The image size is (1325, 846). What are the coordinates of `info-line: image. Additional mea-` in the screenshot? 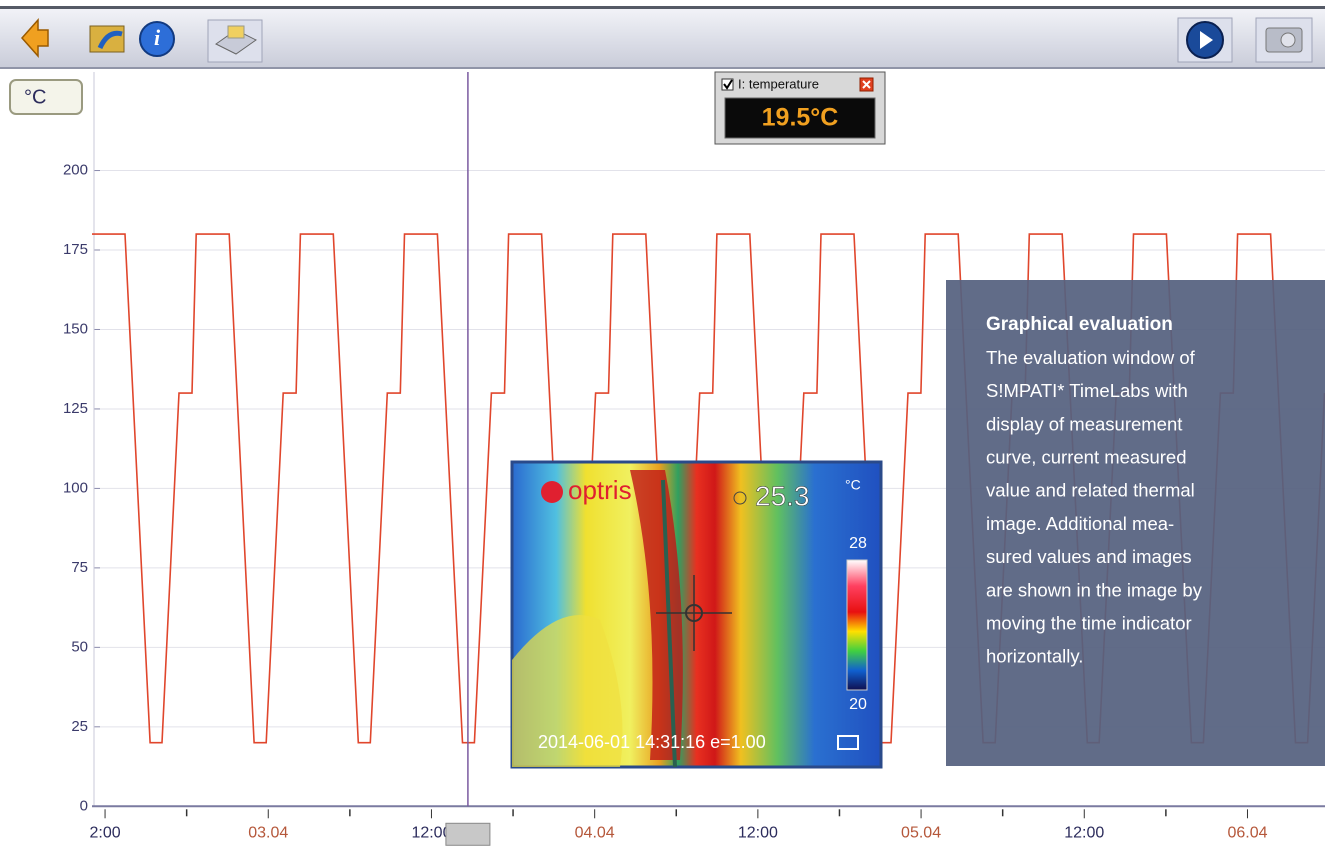 It's located at (1080, 523).